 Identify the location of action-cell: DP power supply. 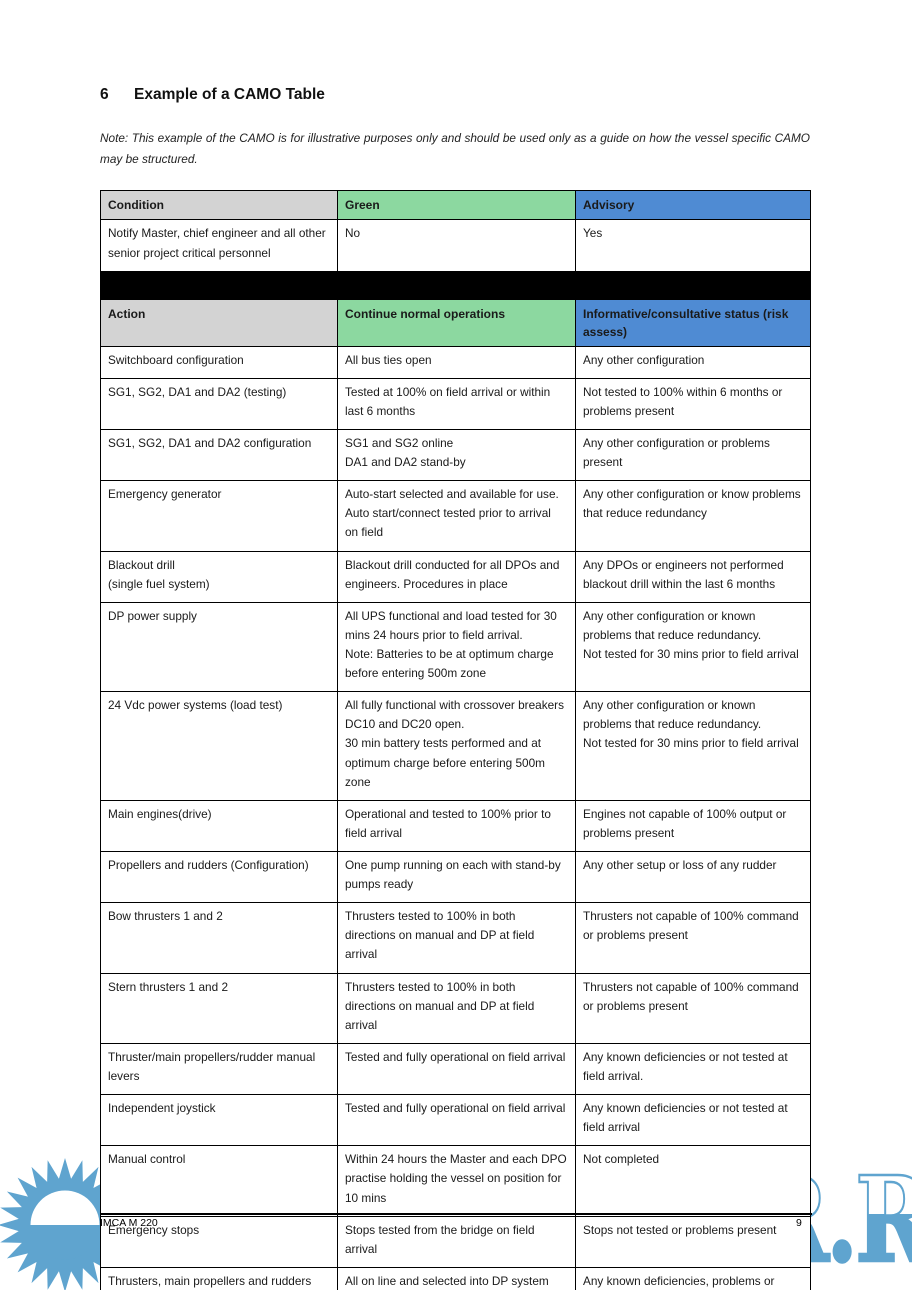
(219, 647).